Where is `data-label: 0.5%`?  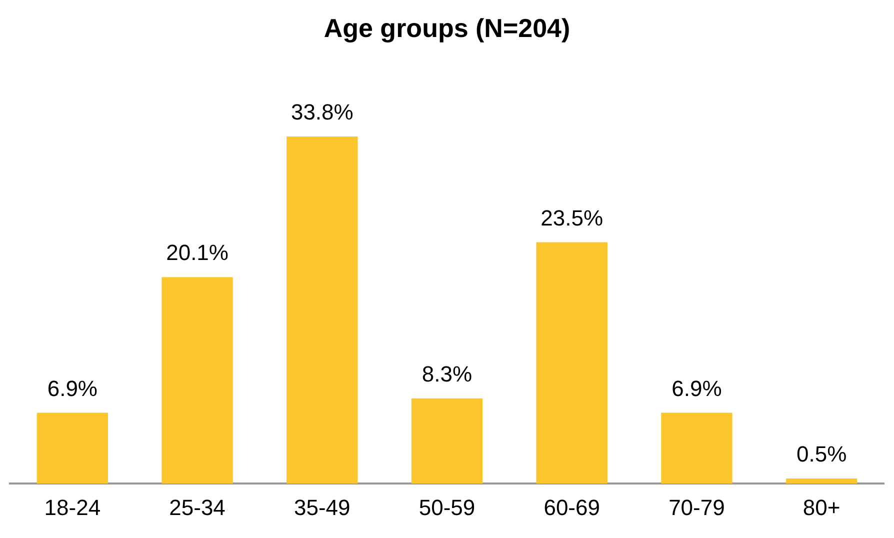 data-label: 0.5% is located at coordinates (821, 454).